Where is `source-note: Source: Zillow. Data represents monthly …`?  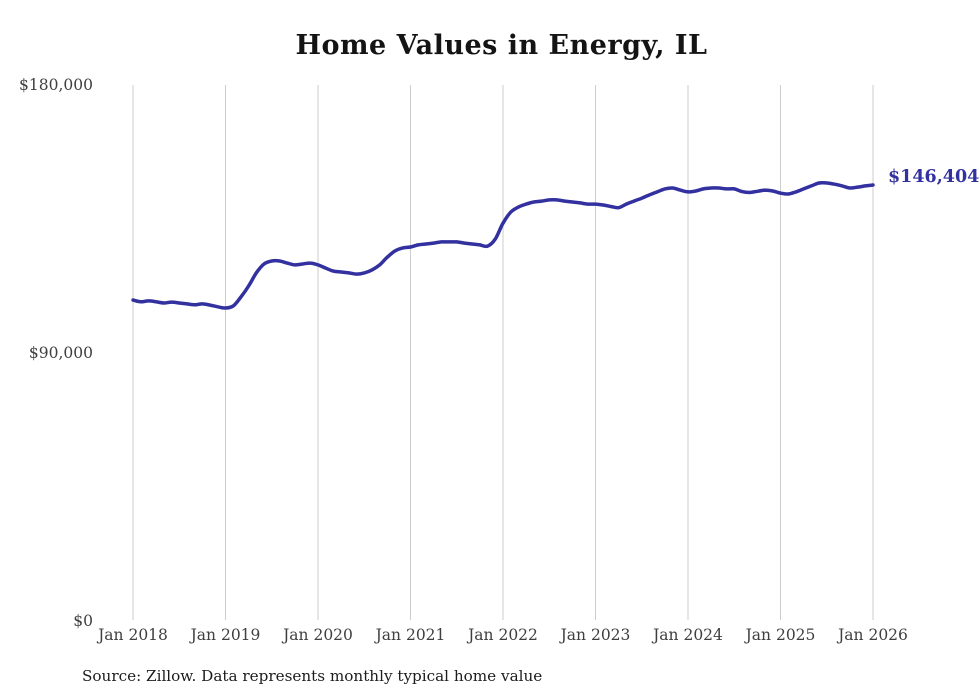 source-note: Source: Zillow. Data represents monthly … is located at coordinates (312, 676).